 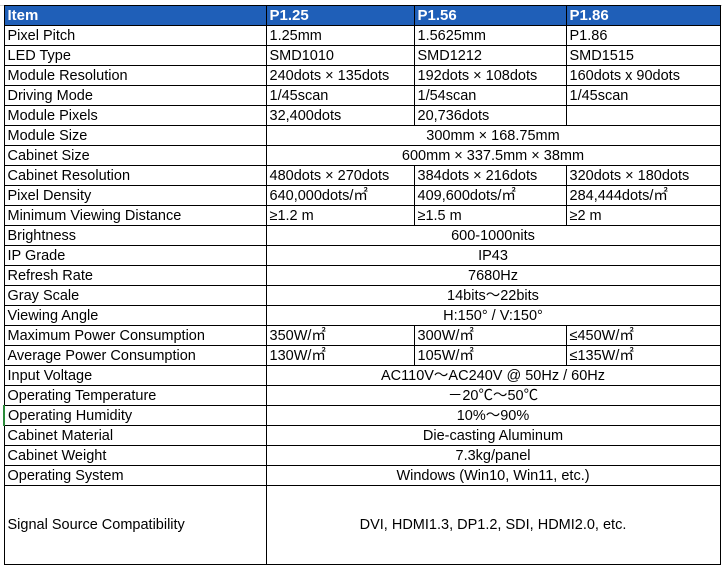 I want to click on header-p186: P1.86, so click(x=643, y=15).